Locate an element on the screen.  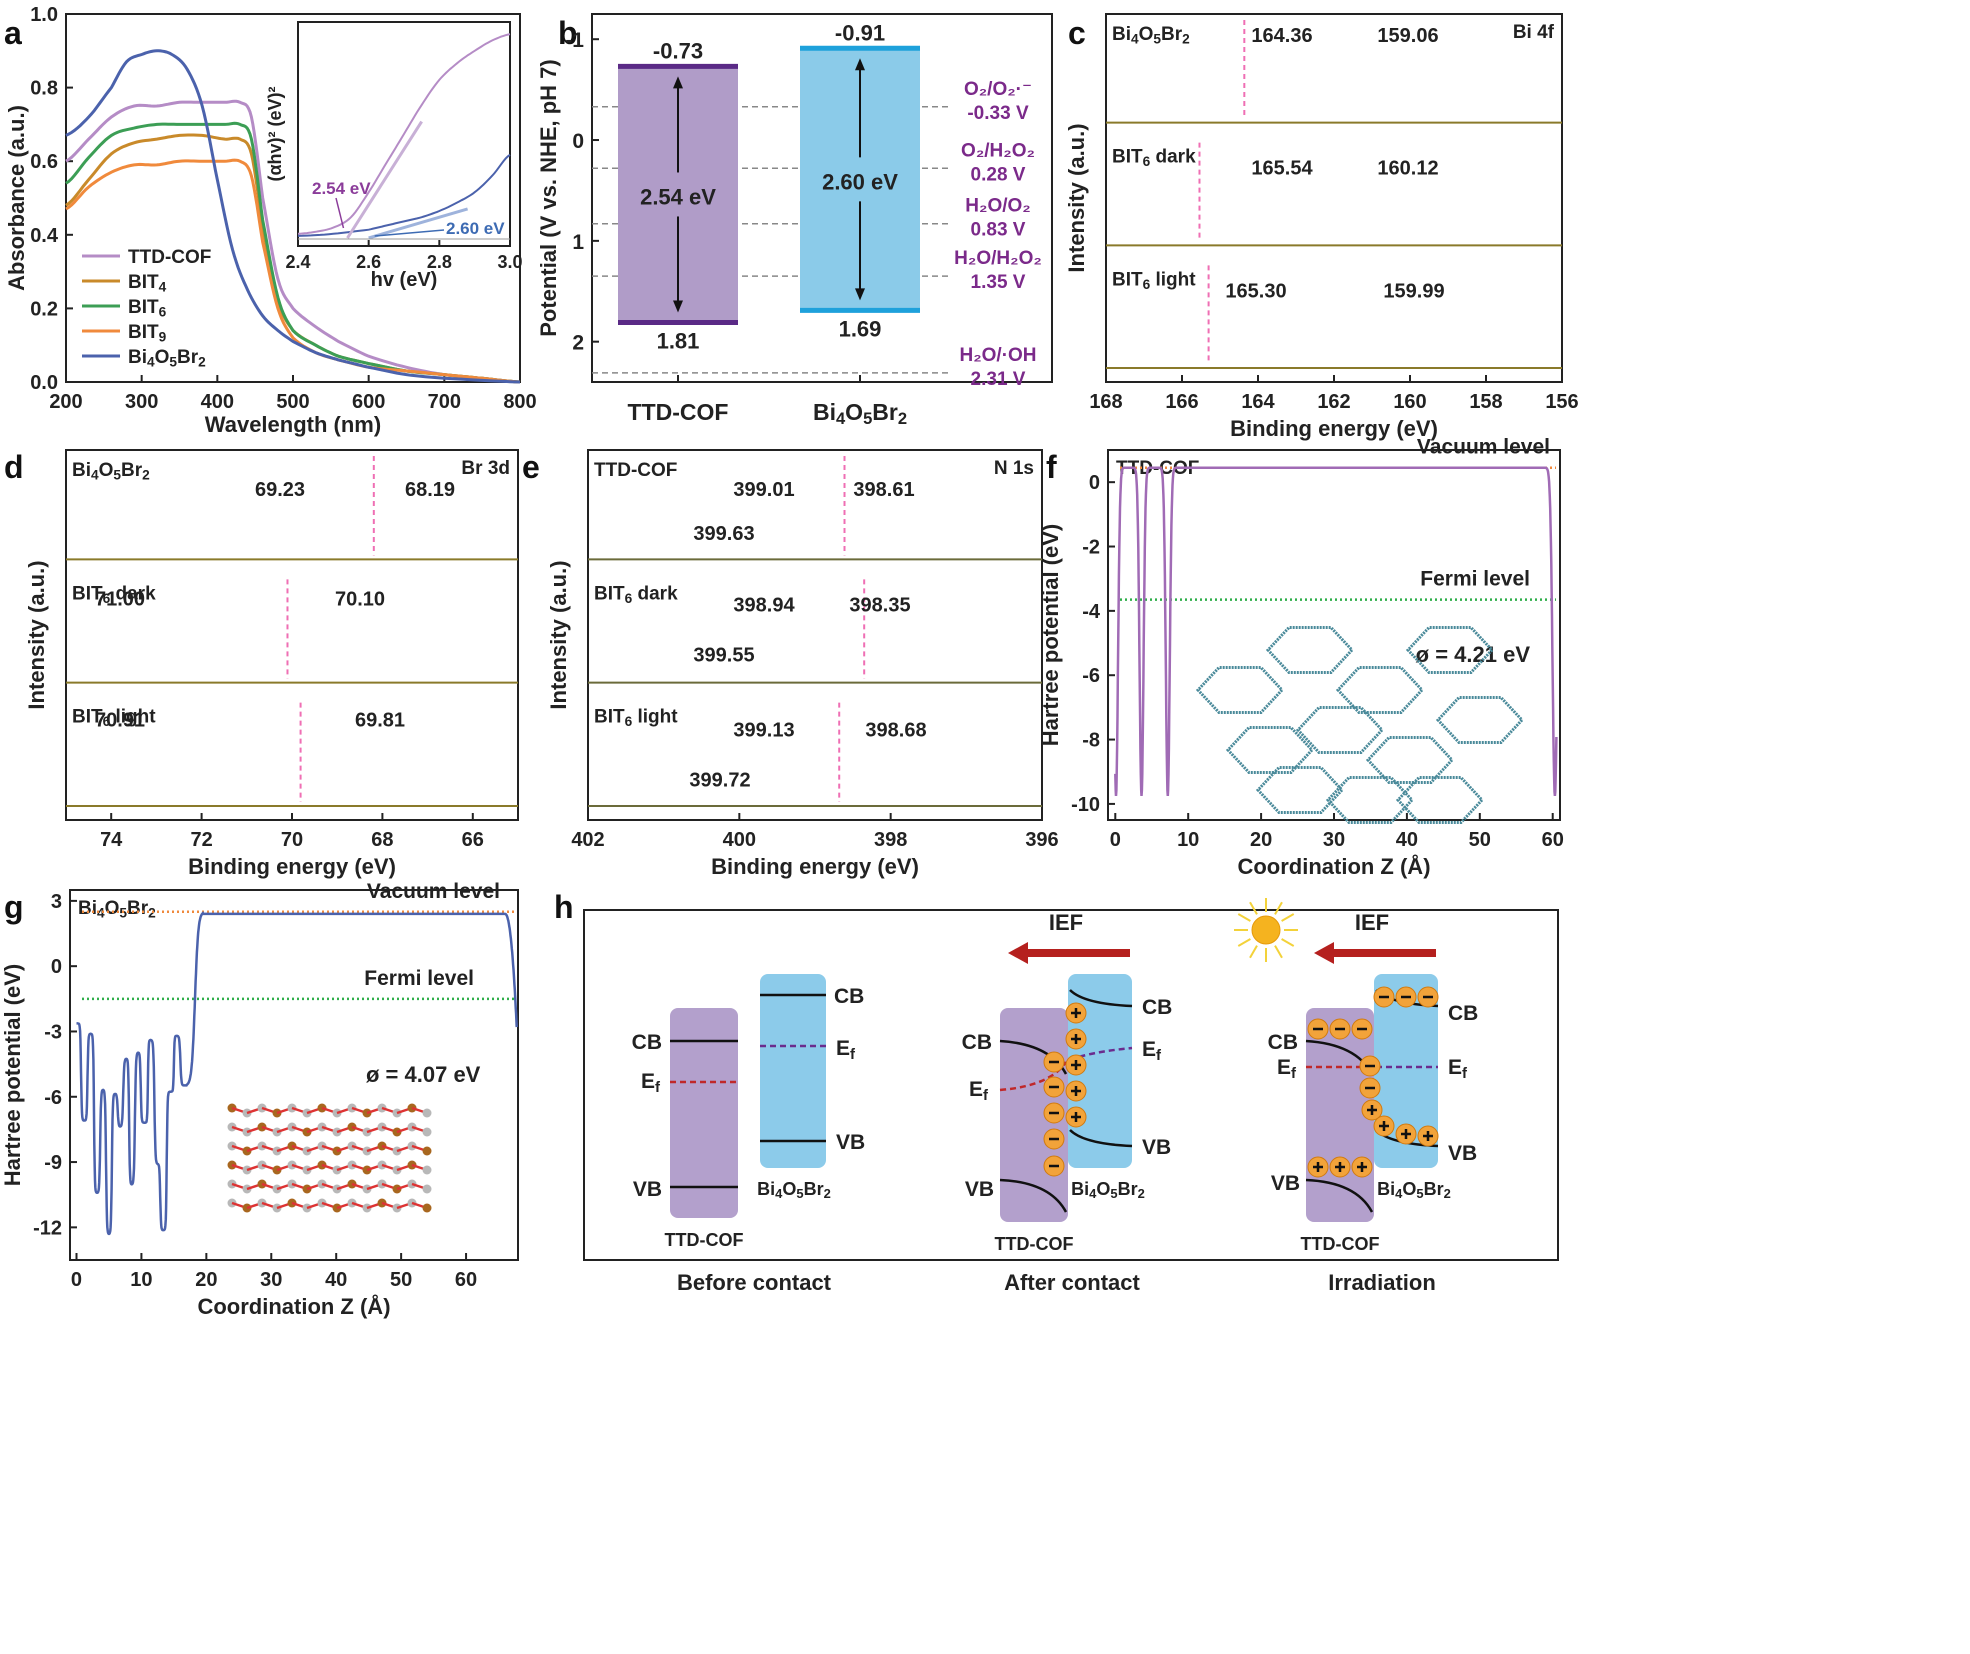
inset-annotation: 2.60 eV is located at coordinates (475, 228).